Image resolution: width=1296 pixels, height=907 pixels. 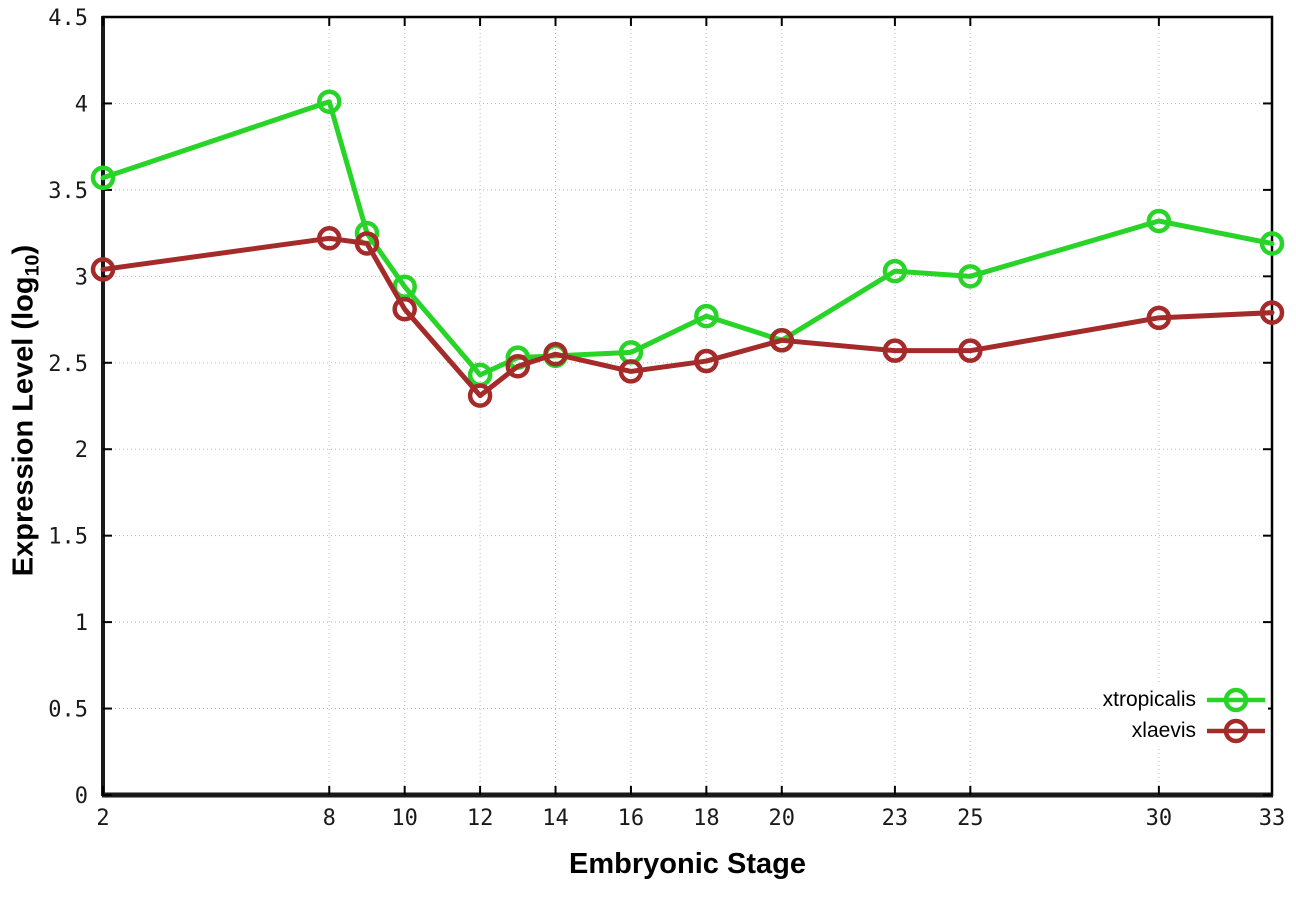 I want to click on x-tick-label: 12, so click(x=480, y=818).